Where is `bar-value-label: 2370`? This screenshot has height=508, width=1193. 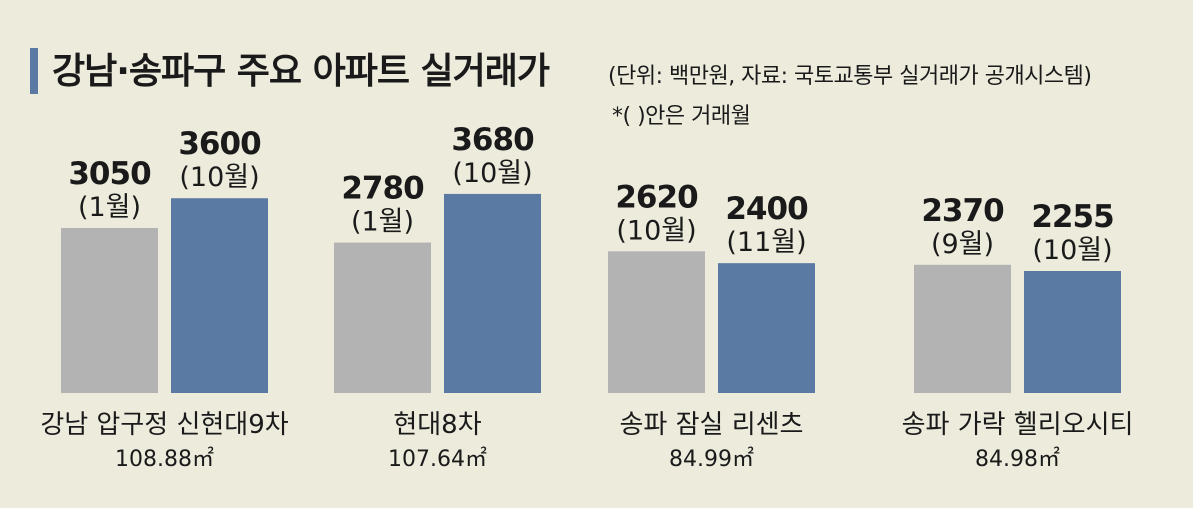 bar-value-label: 2370 is located at coordinates (962, 211).